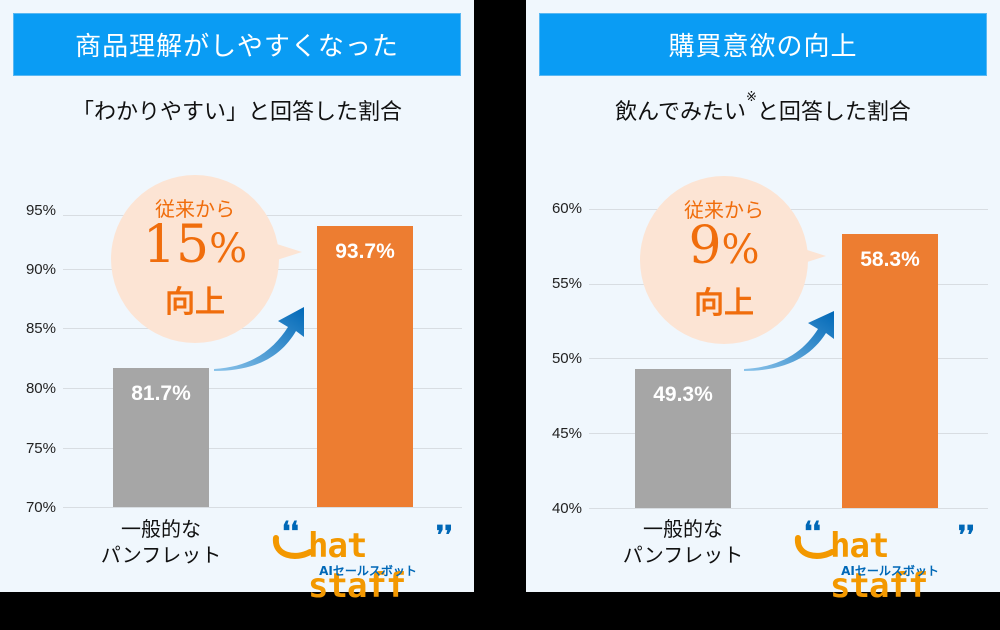 Image resolution: width=1000 pixels, height=630 pixels. What do you see at coordinates (890, 371) in the screenshot?
I see `bar-chat-staff: 58.3%` at bounding box center [890, 371].